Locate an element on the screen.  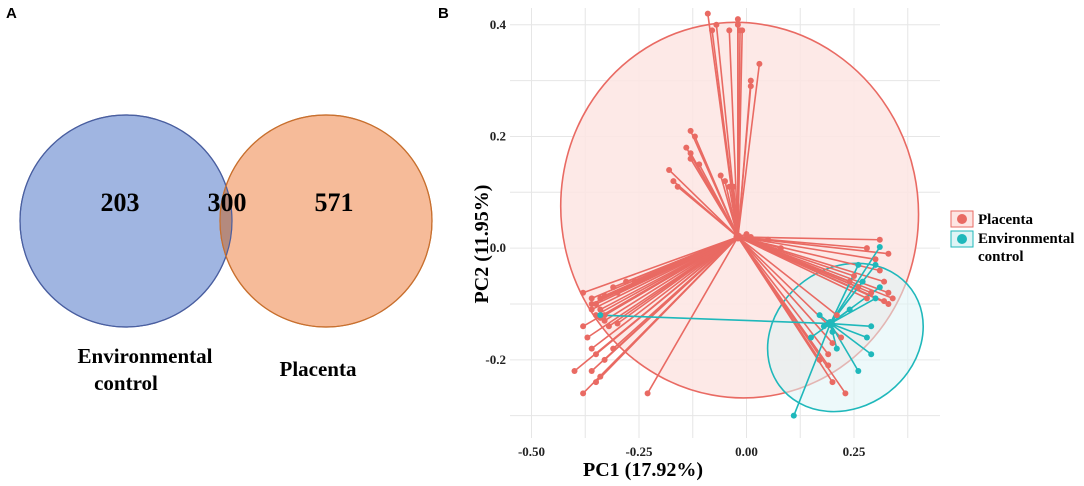
legend-key-environmental-dot is located at coordinates (962, 239).